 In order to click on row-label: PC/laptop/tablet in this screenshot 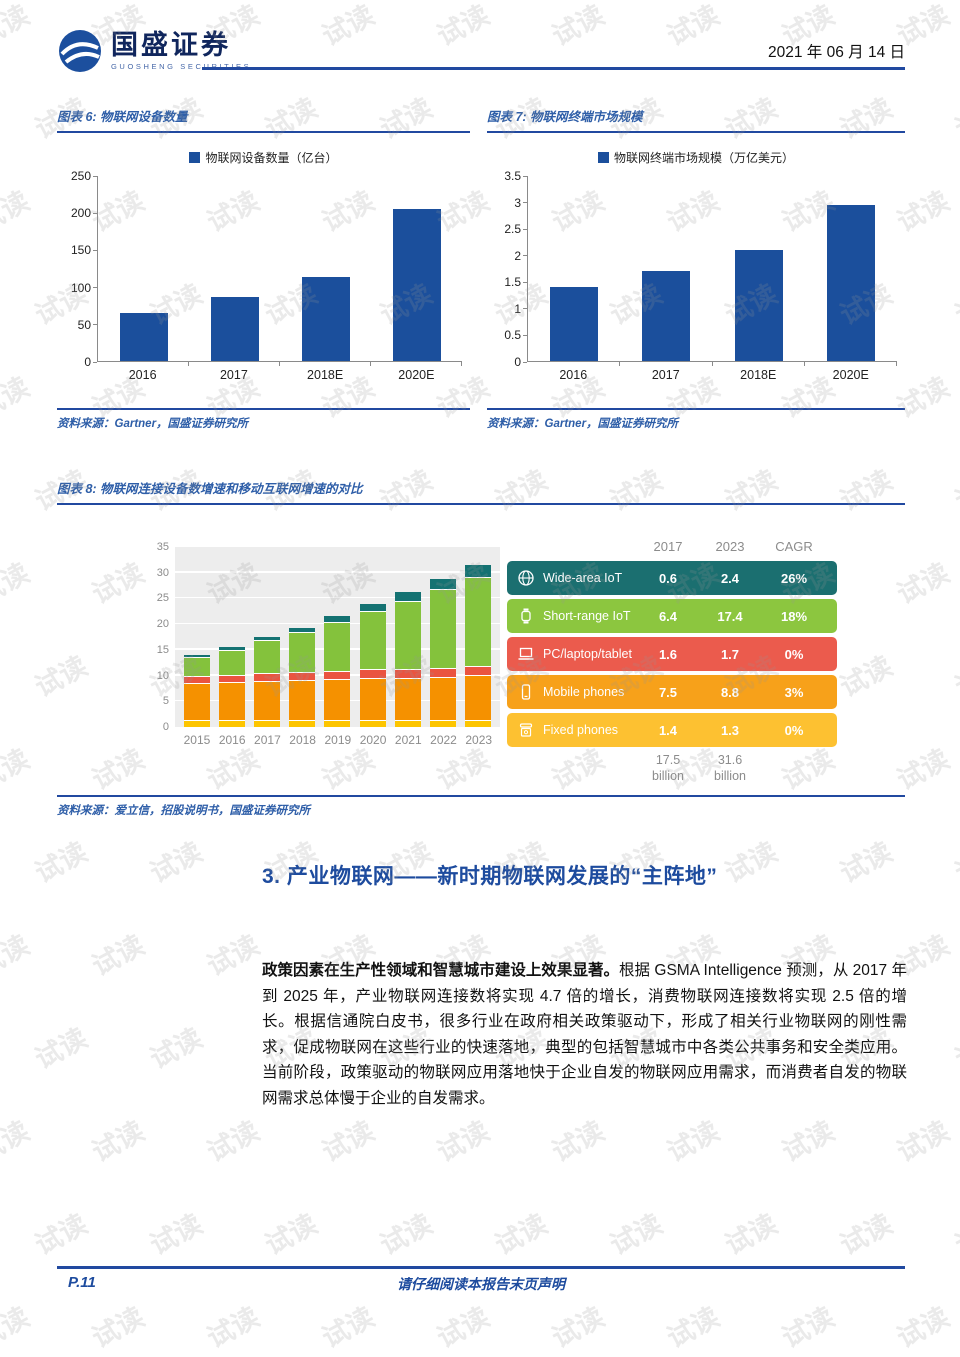, I will do `click(572, 654)`.